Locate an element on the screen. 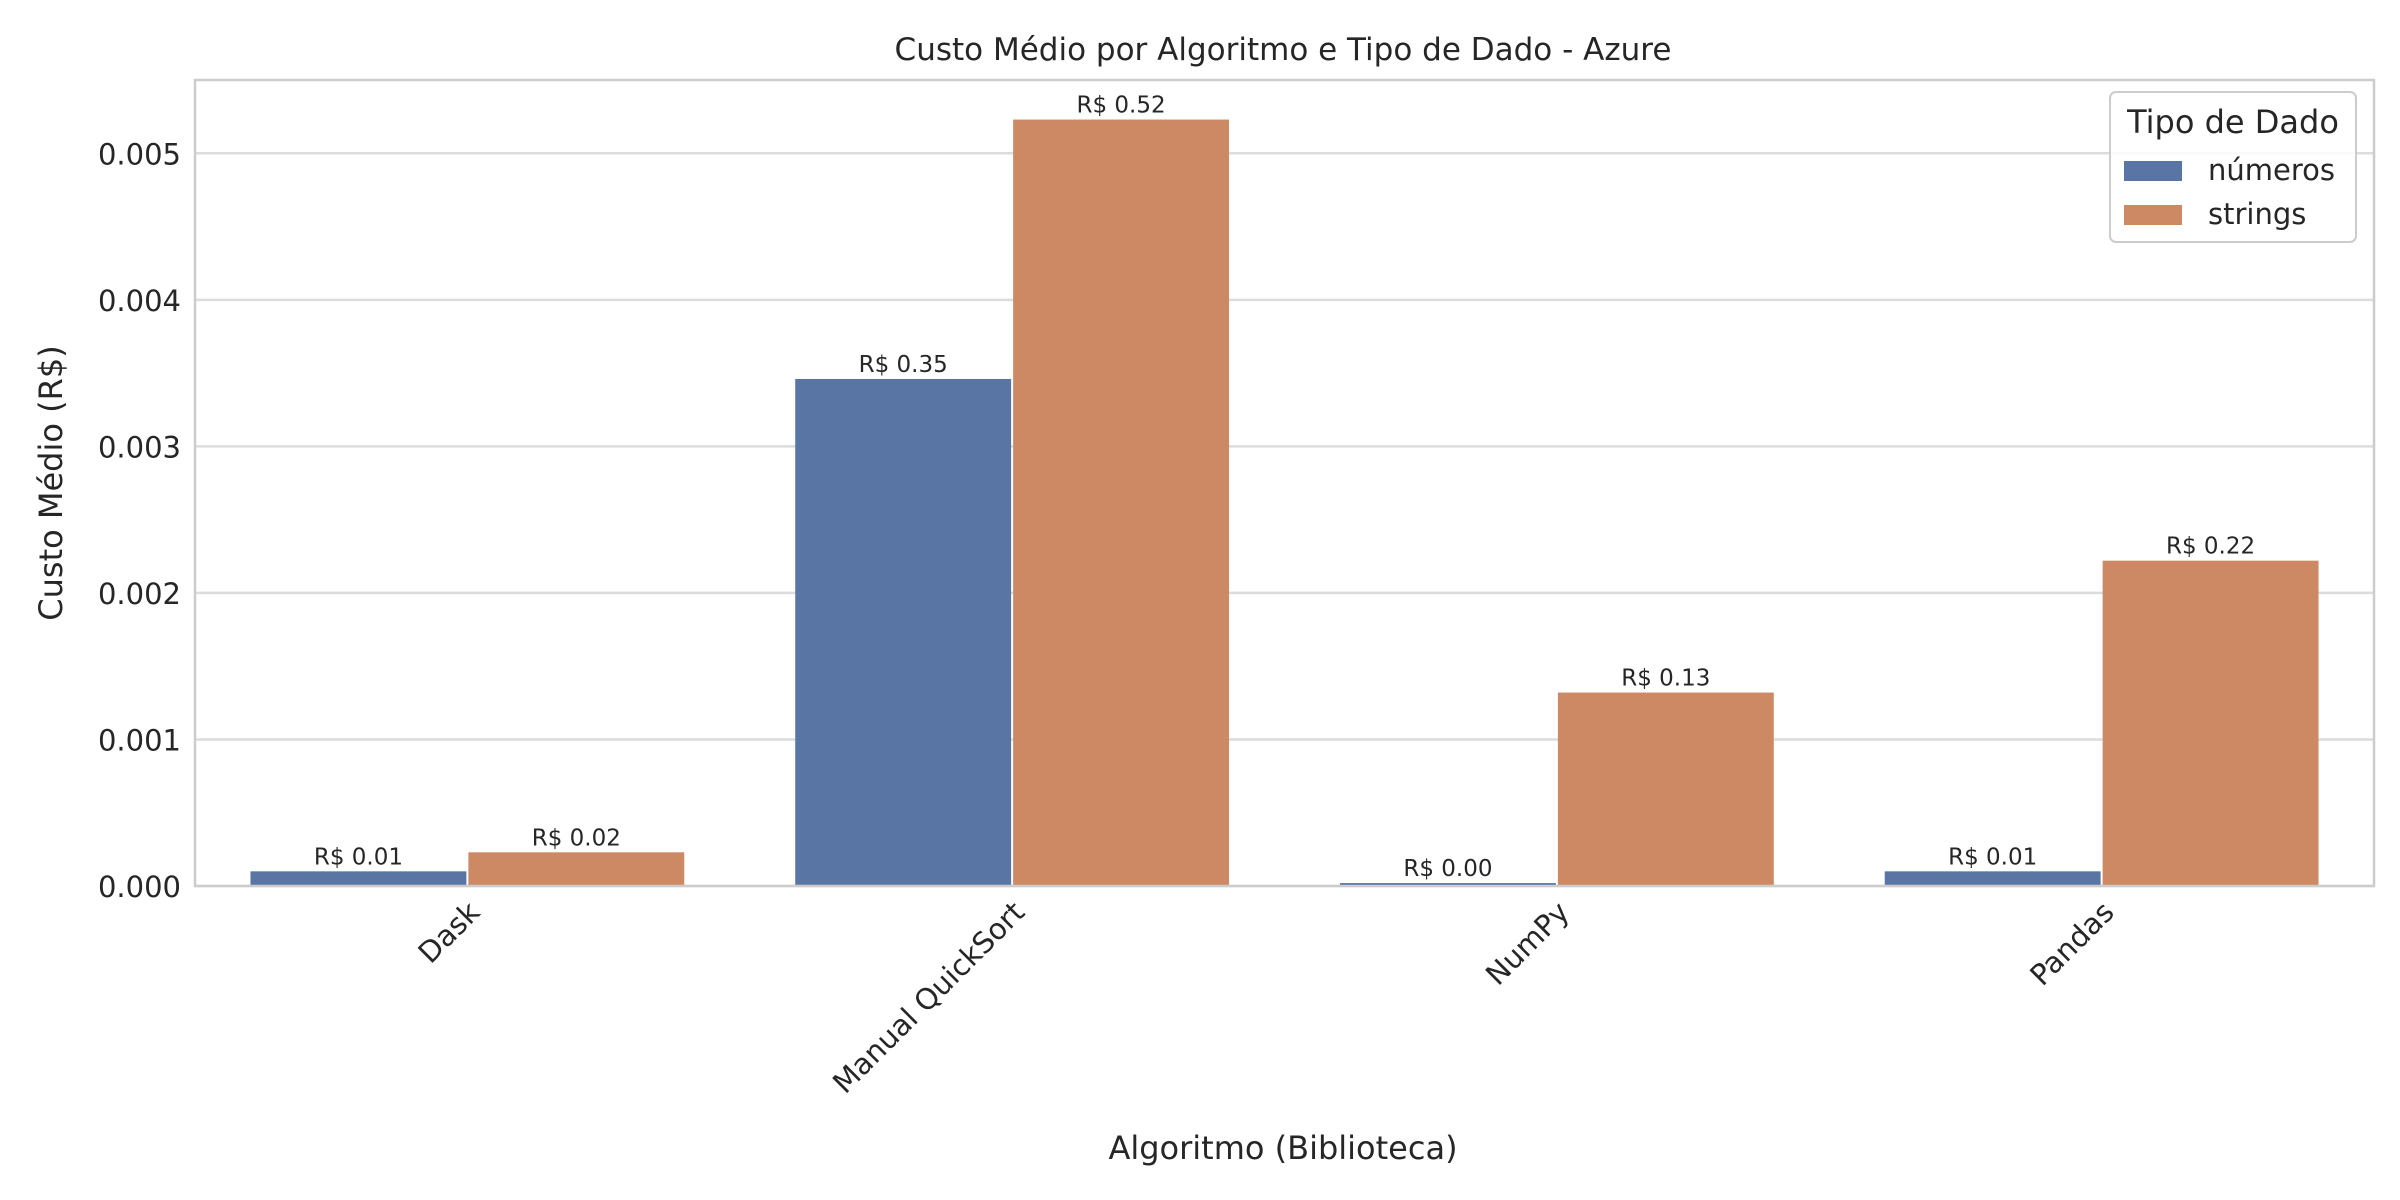 The width and height of the screenshot is (2400, 1200). y-tick-label: 0.005 is located at coordinates (139, 154).